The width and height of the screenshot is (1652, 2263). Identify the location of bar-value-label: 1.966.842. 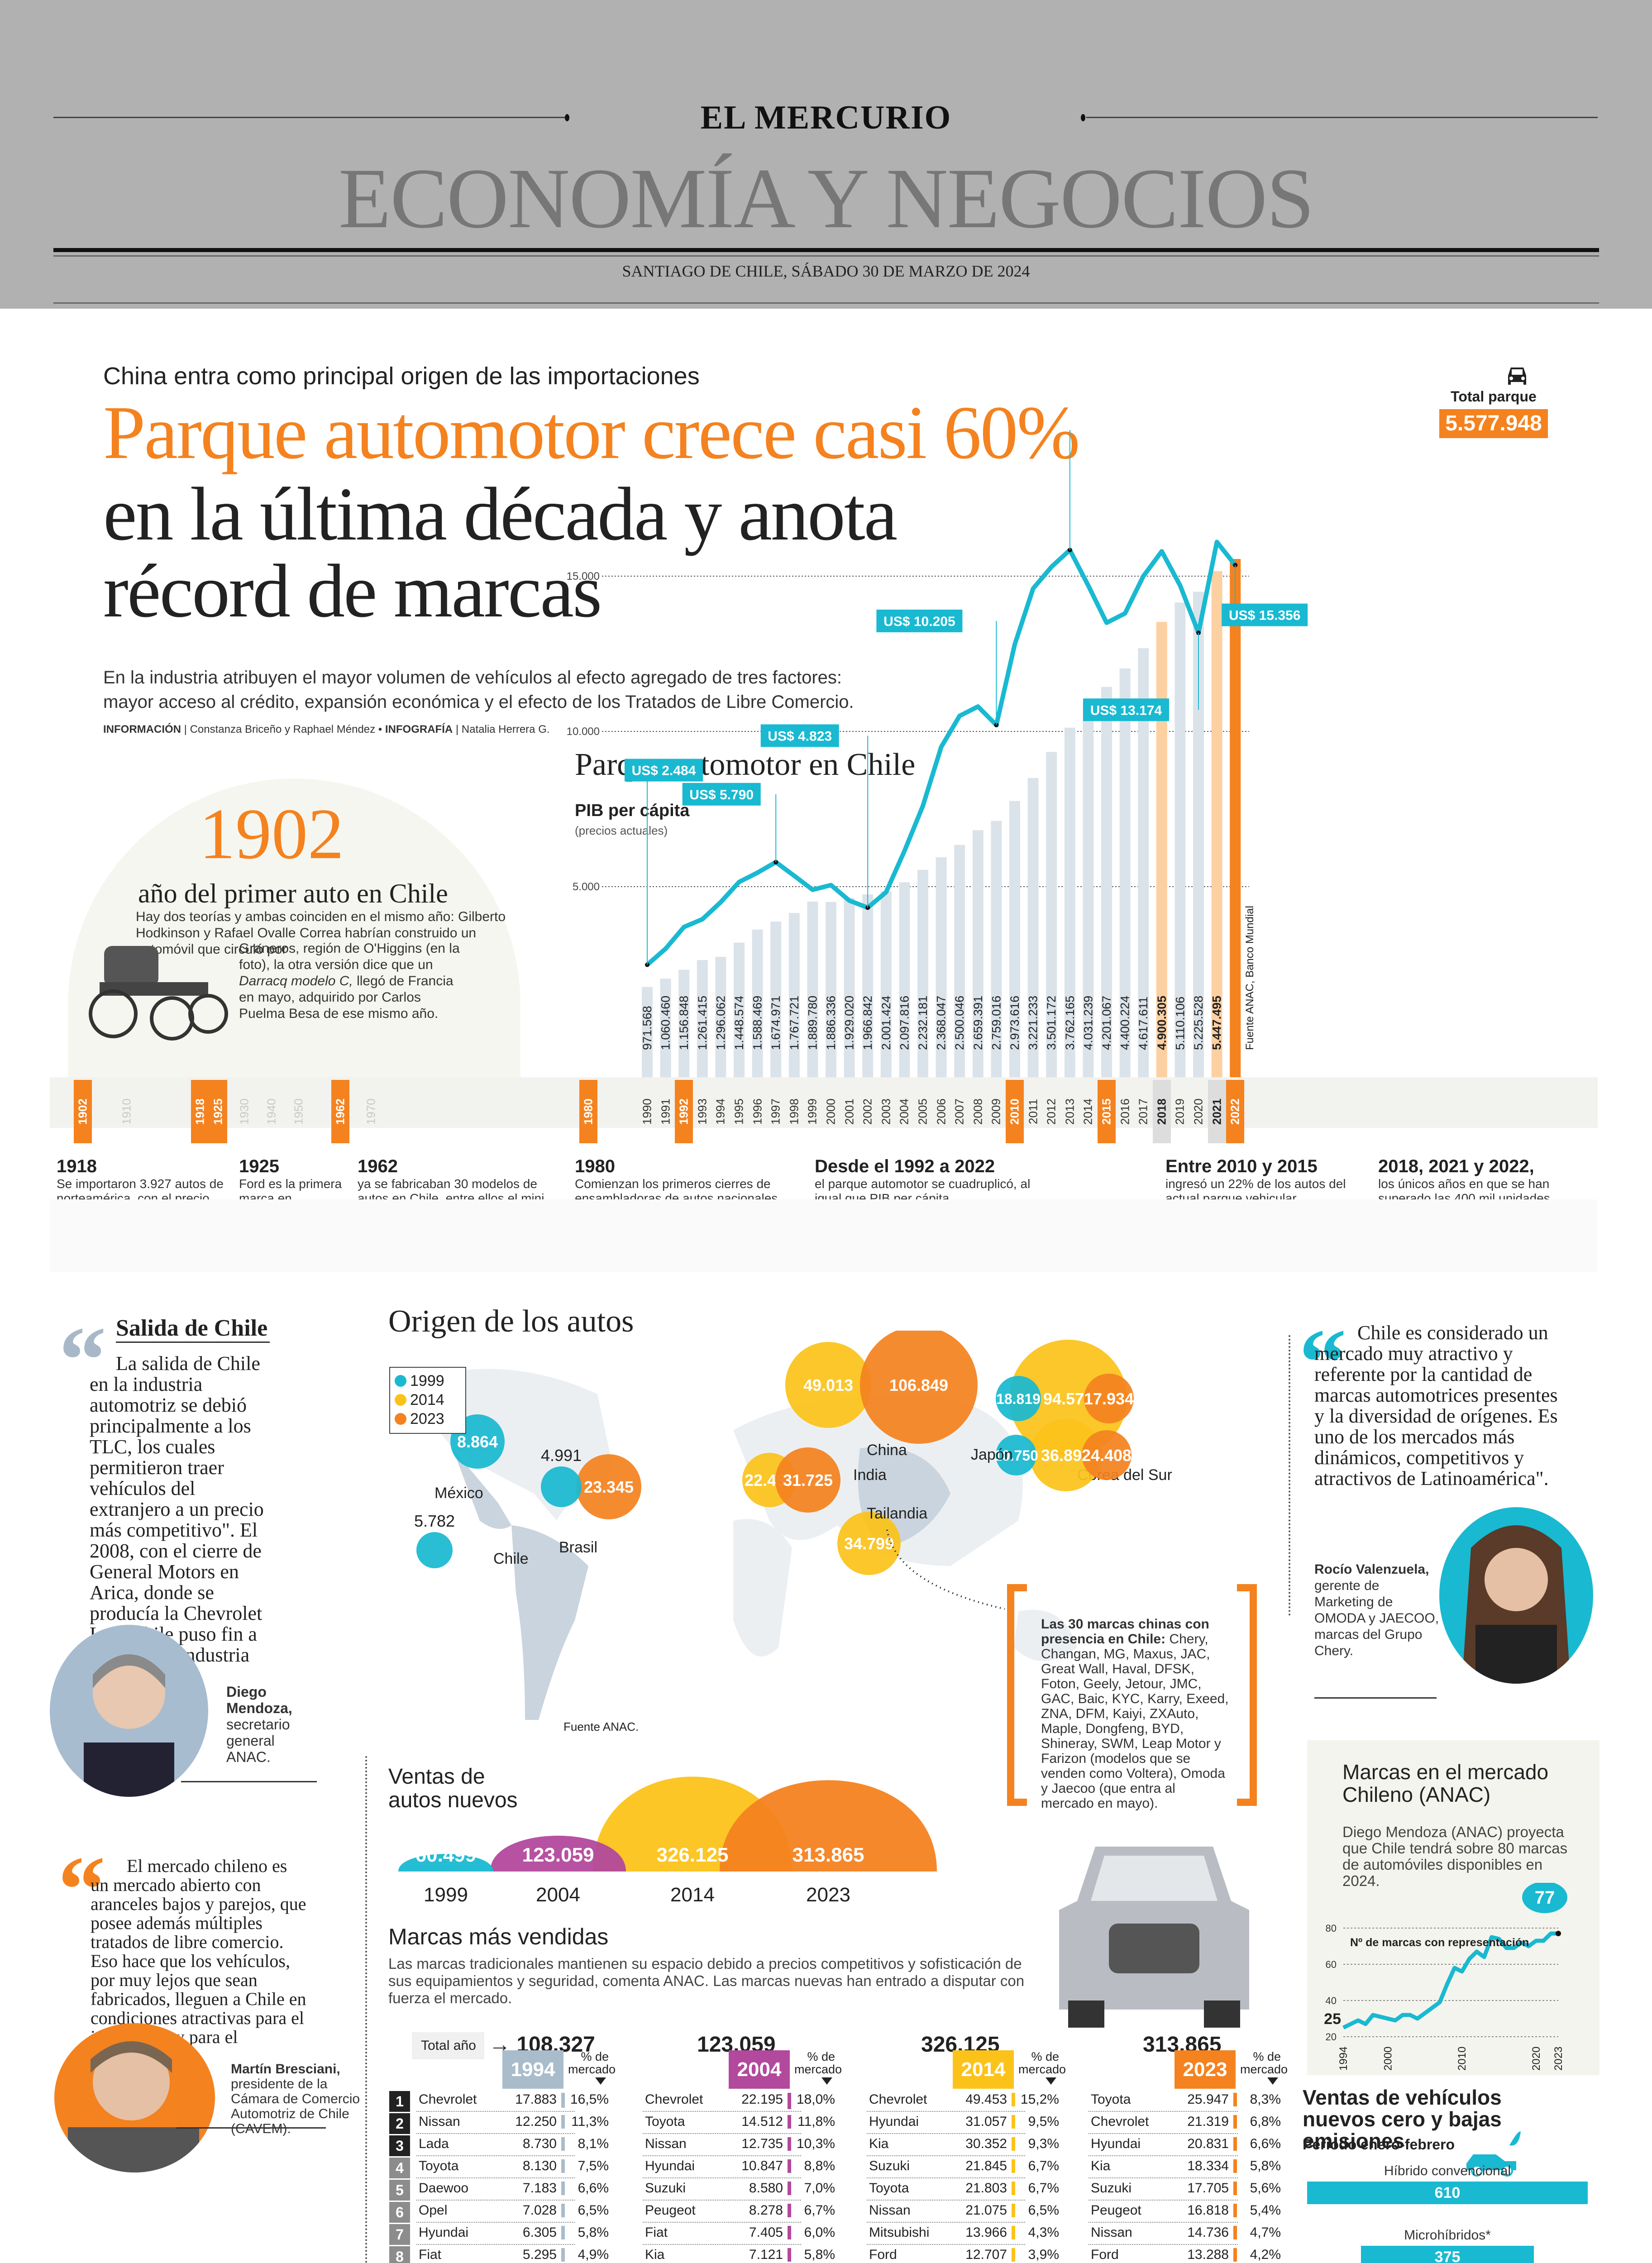
(867, 1023).